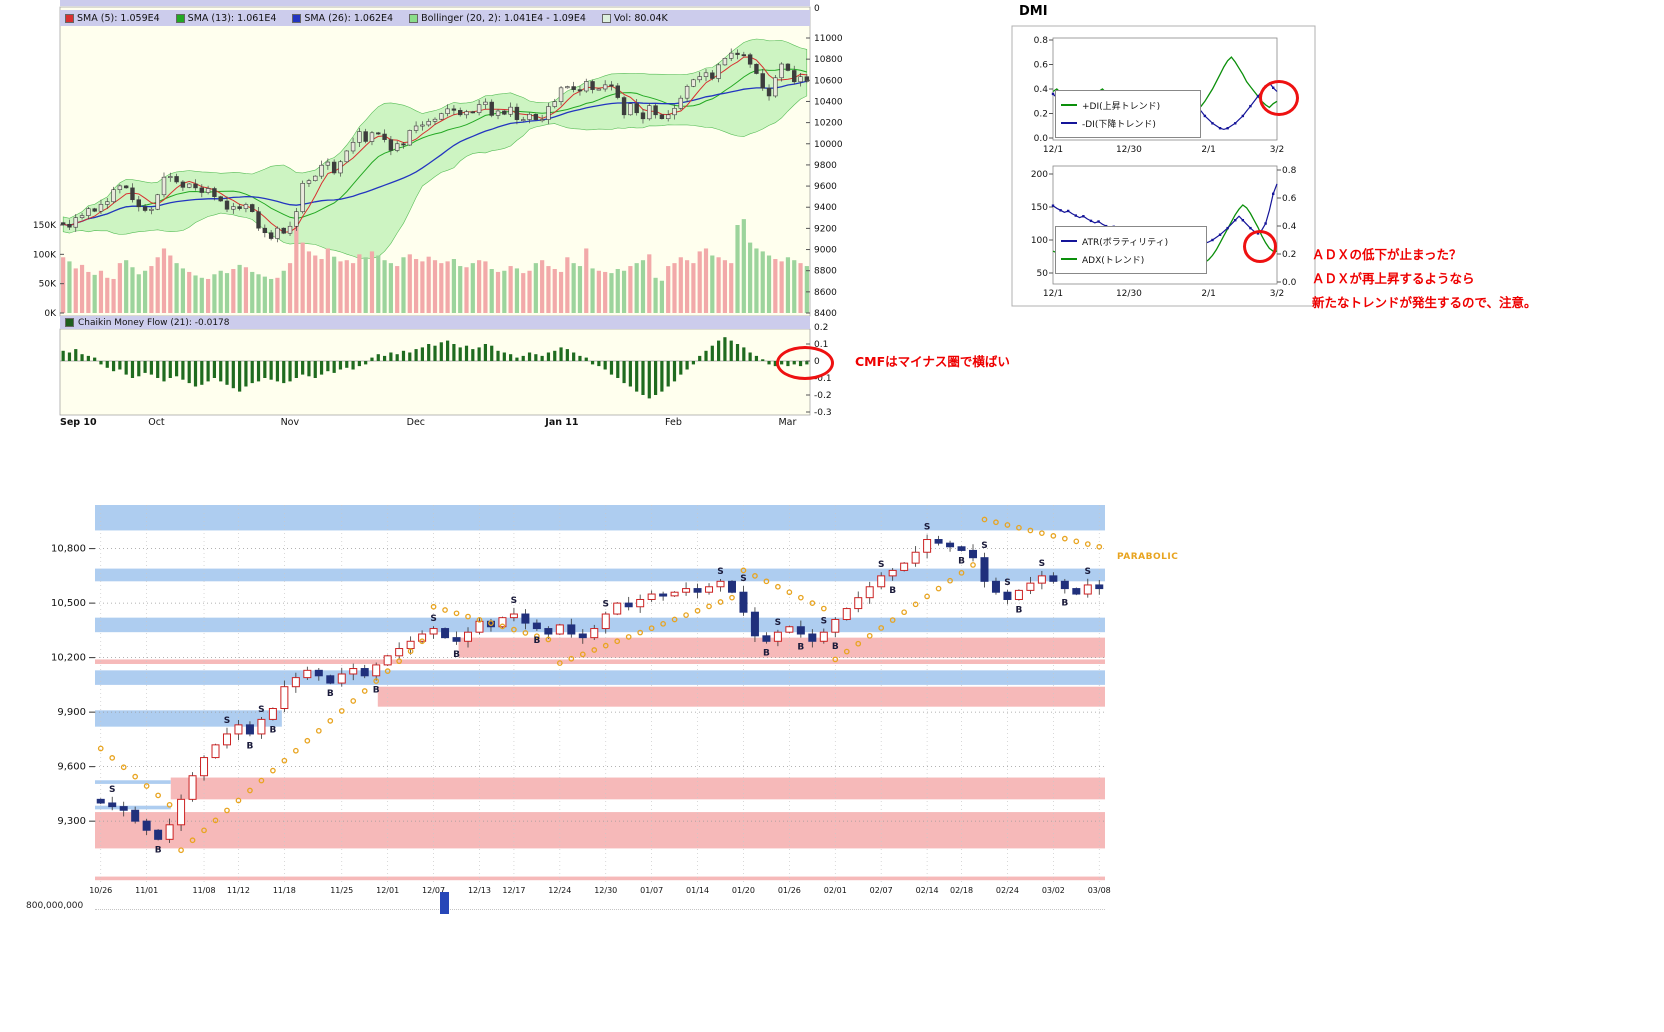 The height and width of the screenshot is (1032, 1664). What do you see at coordinates (50, 314) in the screenshot?
I see `svg-text: 0K` at bounding box center [50, 314].